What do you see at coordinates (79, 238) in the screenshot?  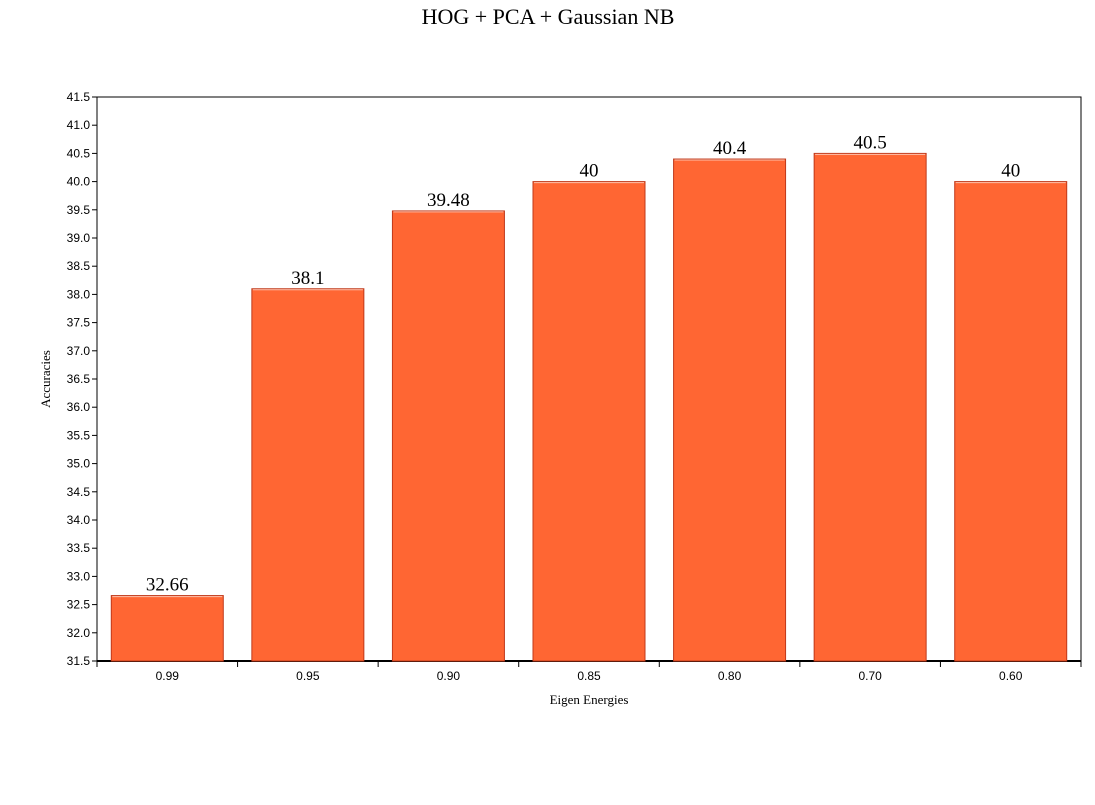 I see `y-tick-label: 39.0` at bounding box center [79, 238].